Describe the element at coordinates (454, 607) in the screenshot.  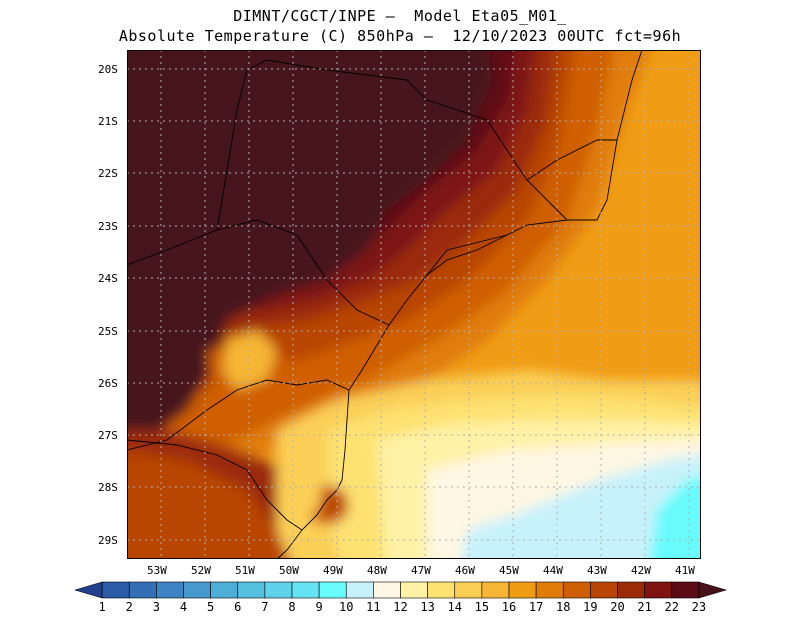
I see `colorbar-label: 14` at that location.